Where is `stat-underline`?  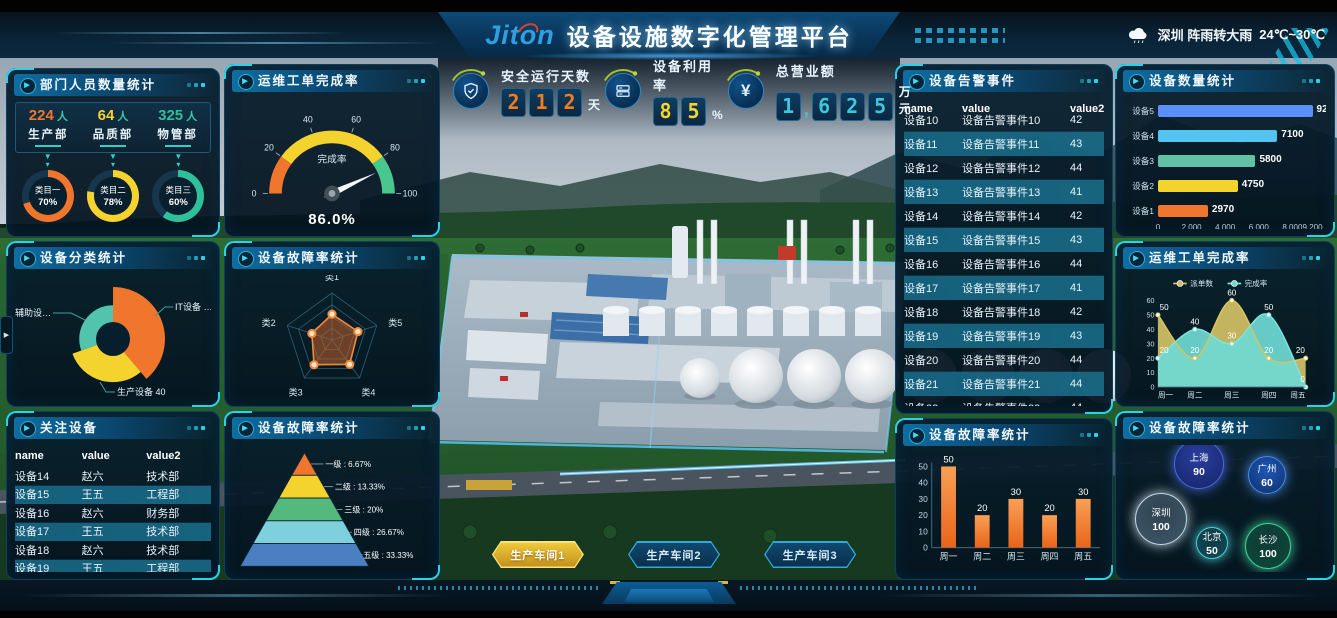 stat-underline is located at coordinates (112, 146).